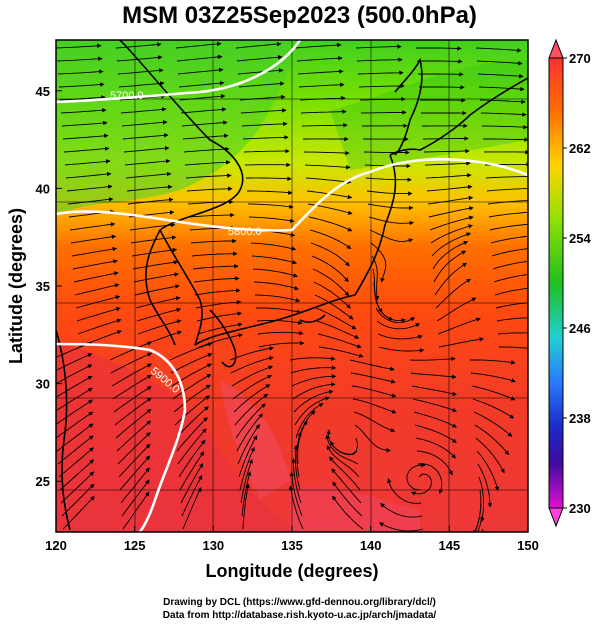 The image size is (599, 625). Describe the element at coordinates (43, 481) in the screenshot. I see `y-tick-label: 25` at that location.